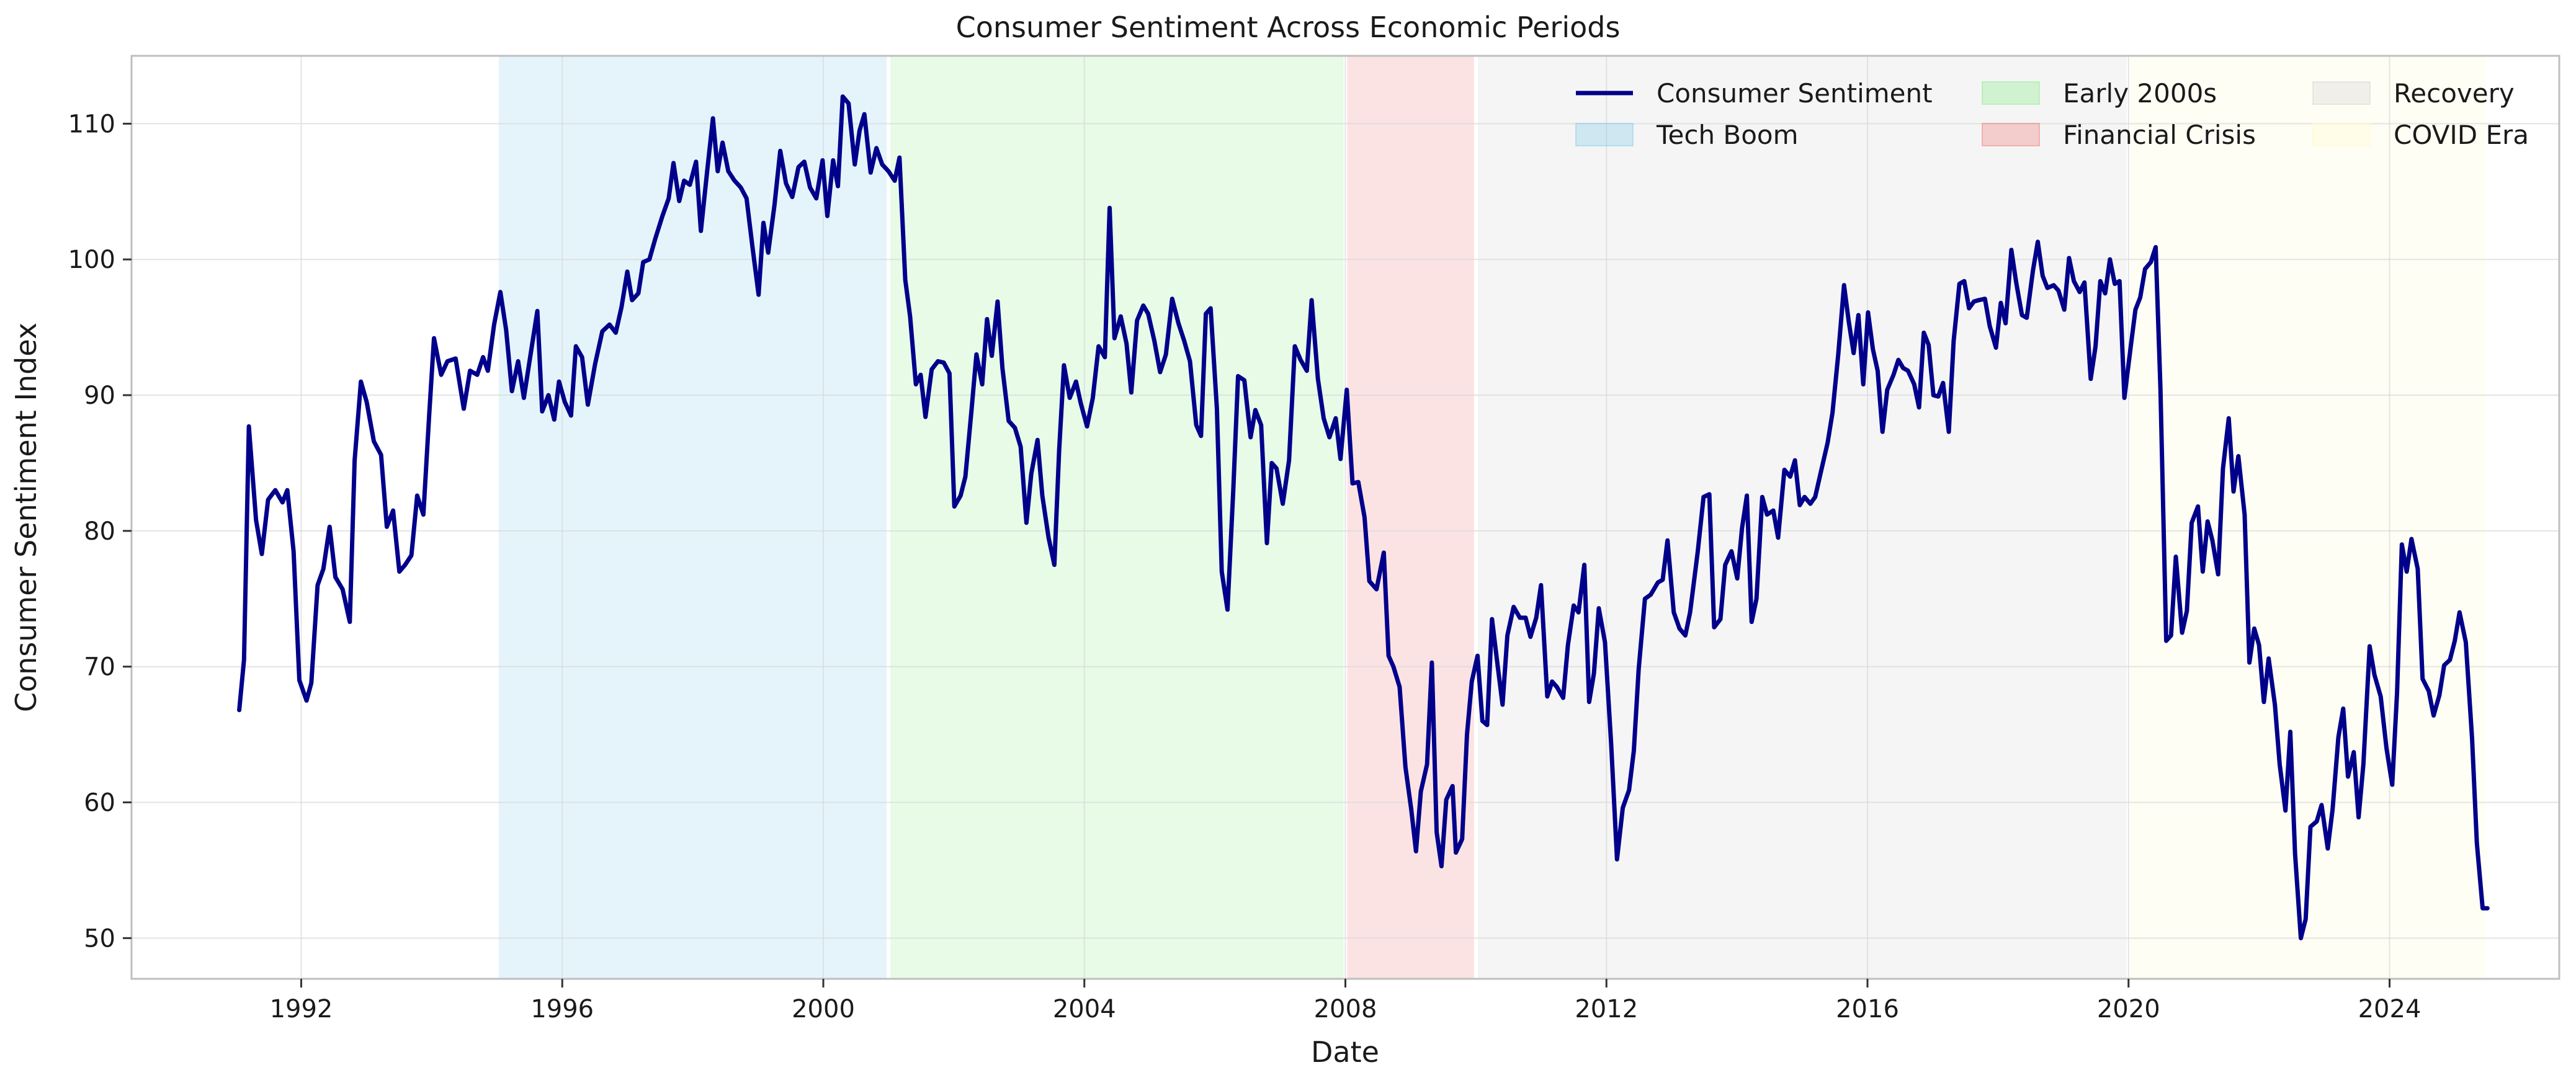 This screenshot has height=1088, width=2576. Describe the element at coordinates (26, 517) in the screenshot. I see `y-axis-label: Consumer Sentiment Index` at that location.